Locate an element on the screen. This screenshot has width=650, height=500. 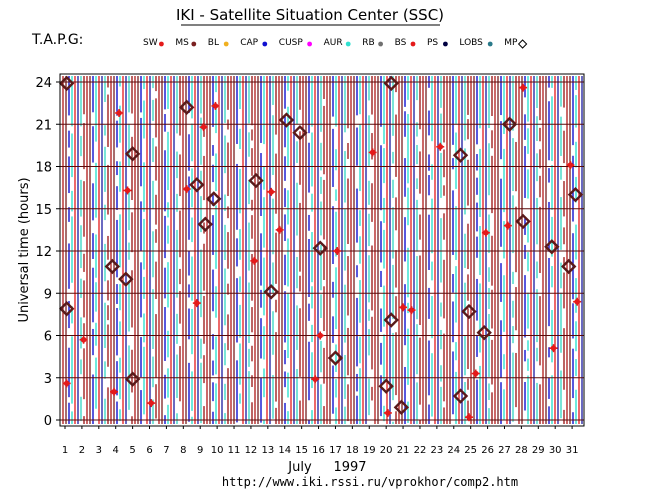
x-tick-label: 15 is located at coordinates (301, 450).